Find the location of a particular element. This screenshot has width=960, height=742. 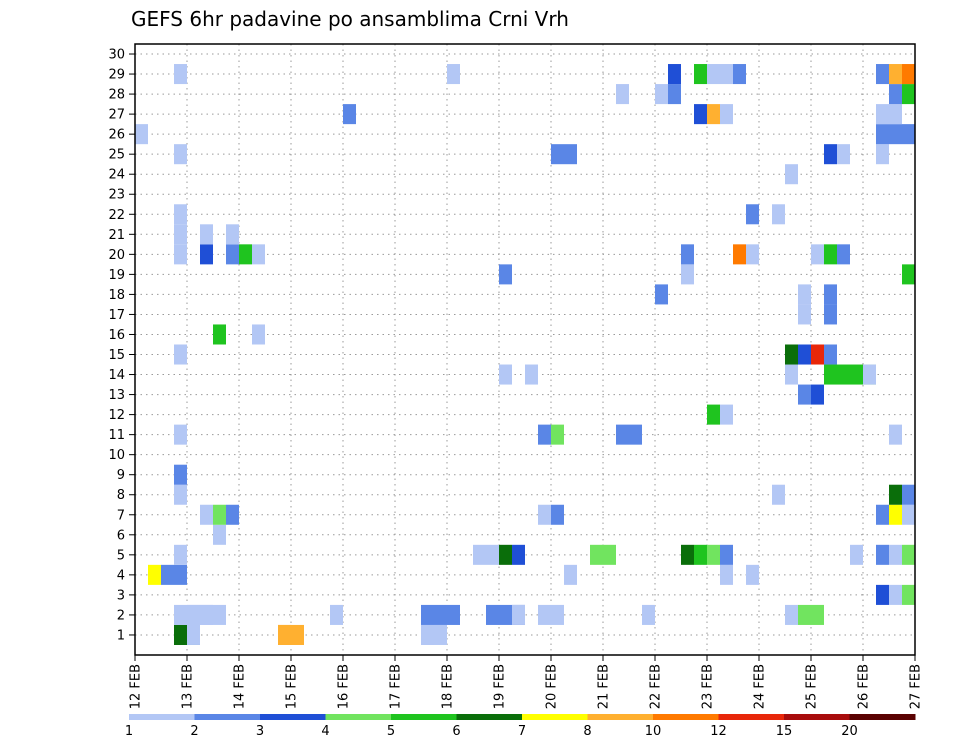

y-tick-label: 26 is located at coordinates (116, 135).